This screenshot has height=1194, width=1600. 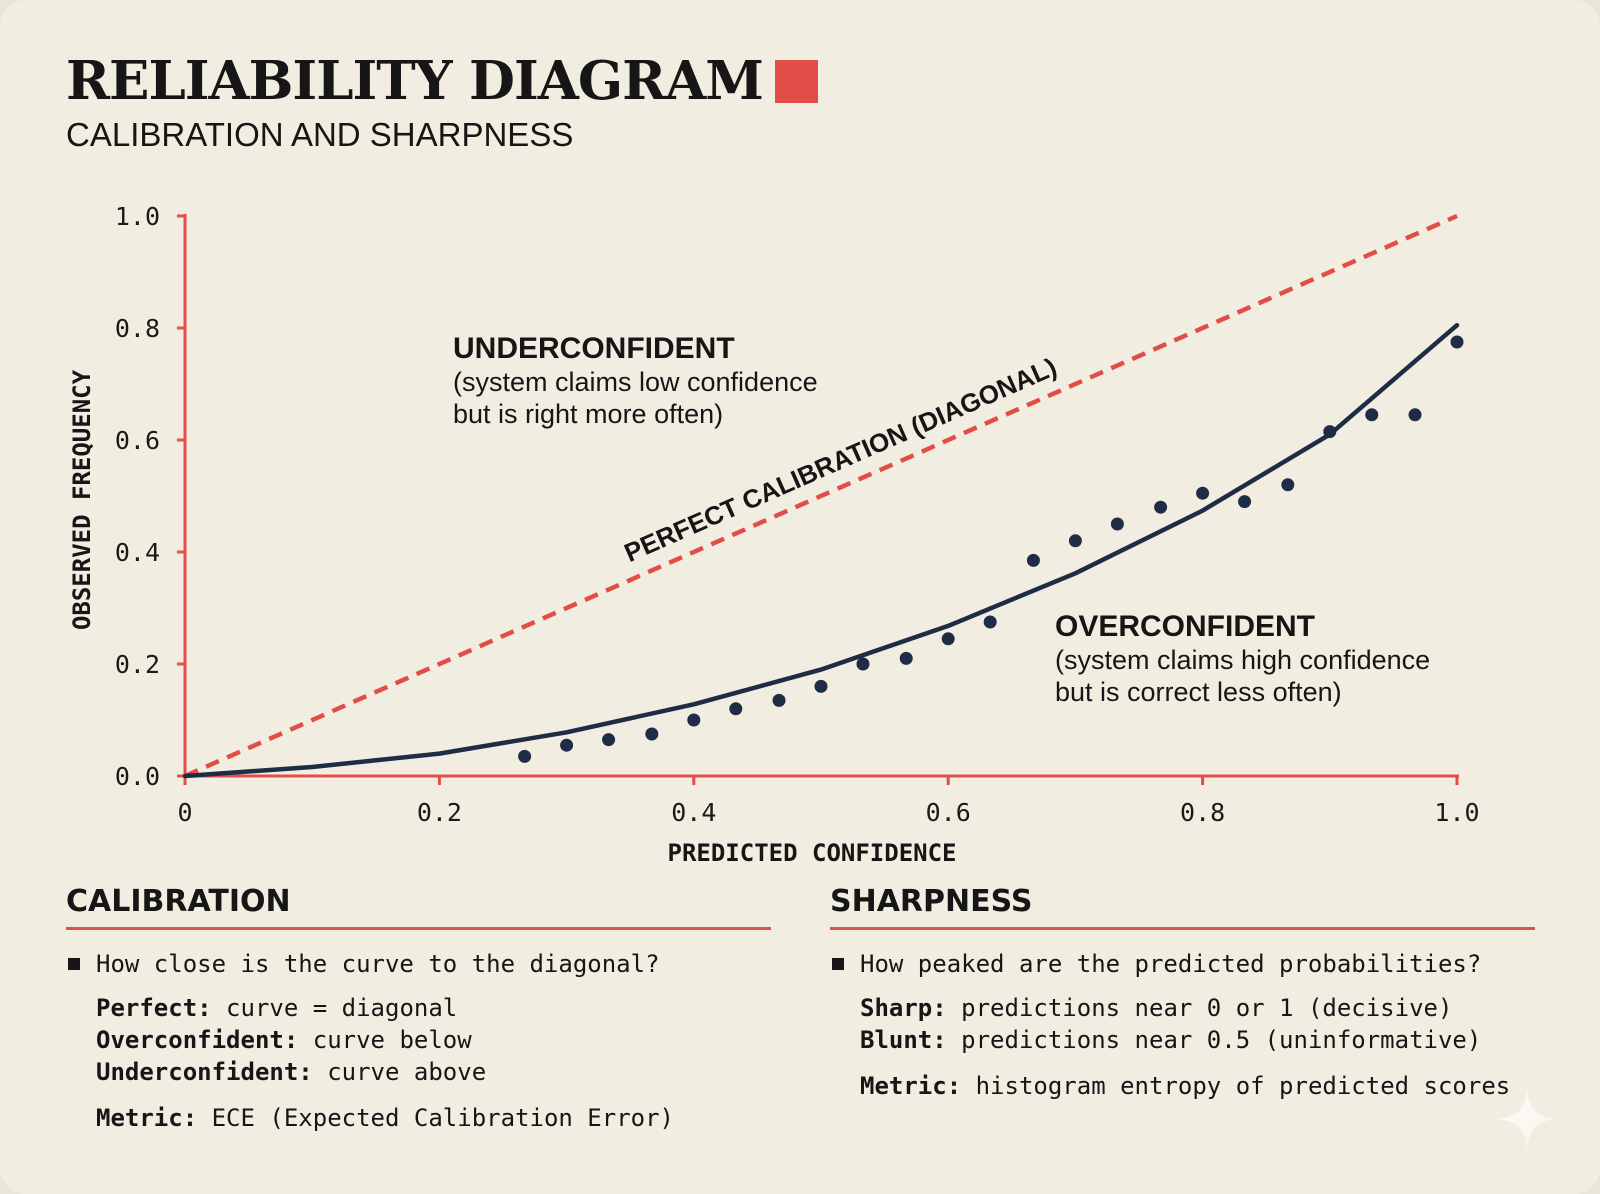 I want to click on y-tick-label: 0.4, so click(x=137, y=552).